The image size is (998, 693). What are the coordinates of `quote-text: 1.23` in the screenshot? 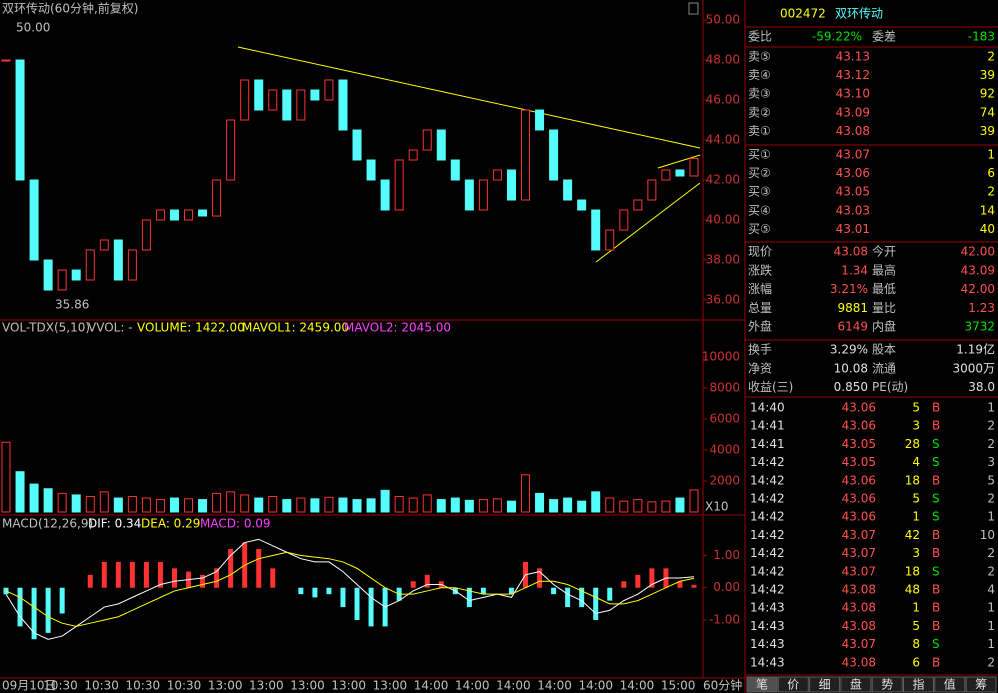 It's located at (981, 308).